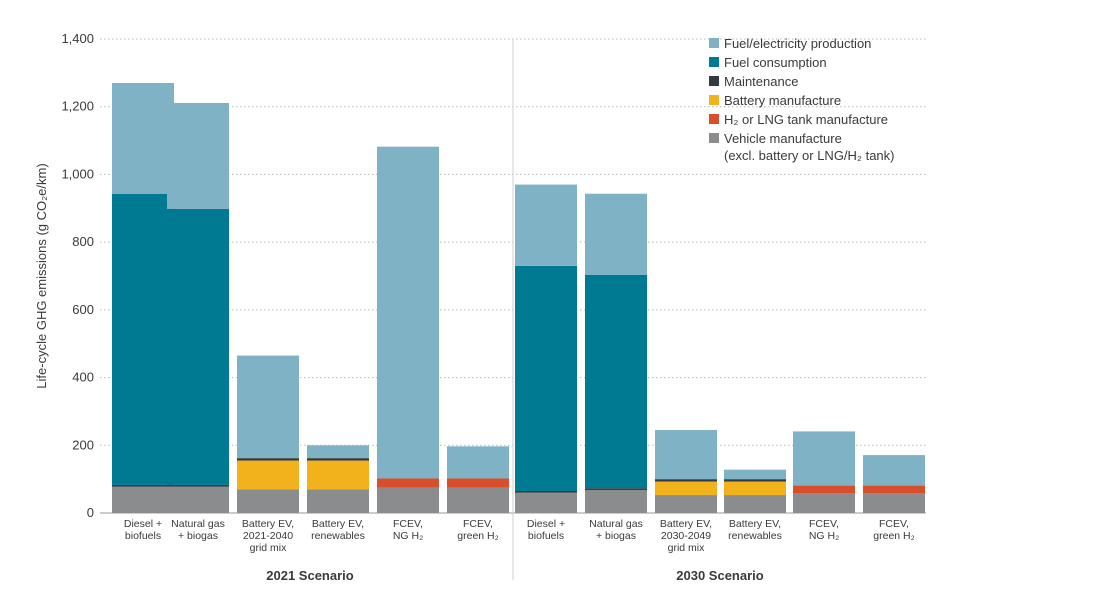 This screenshot has width=1117, height=604. What do you see at coordinates (797, 43) in the screenshot?
I see `legend-label: Fuel/electricity production` at bounding box center [797, 43].